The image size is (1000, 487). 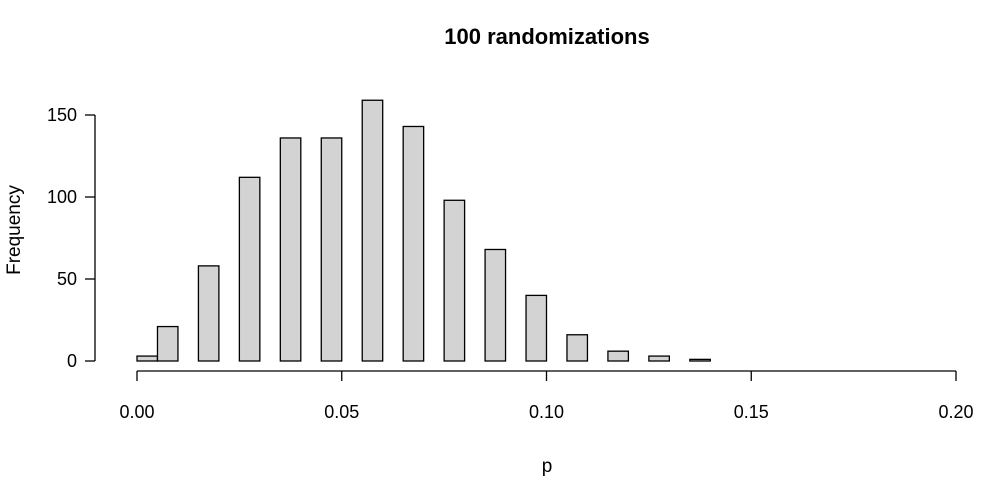 What do you see at coordinates (547, 466) in the screenshot?
I see `x-axis-label: p` at bounding box center [547, 466].